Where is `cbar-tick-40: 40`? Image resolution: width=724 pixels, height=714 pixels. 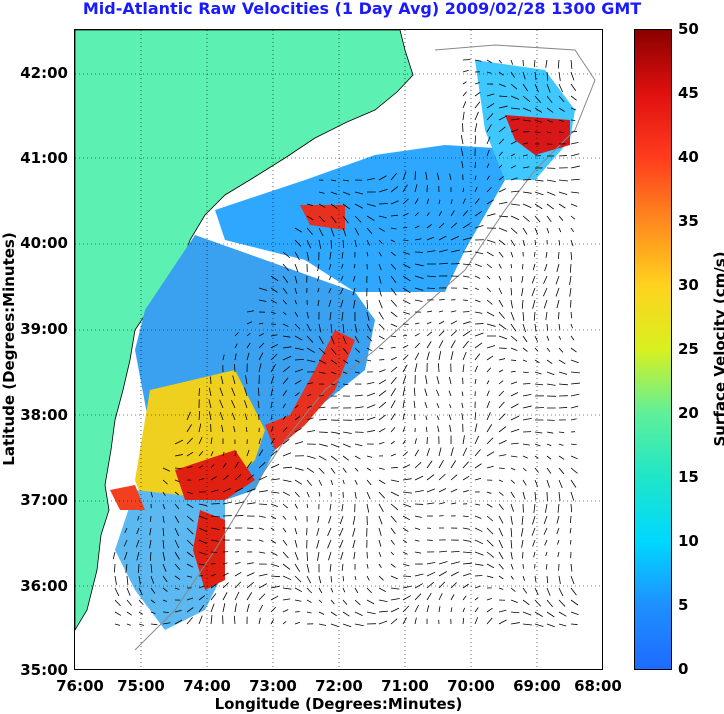 cbar-tick-40: 40 is located at coordinates (688, 157).